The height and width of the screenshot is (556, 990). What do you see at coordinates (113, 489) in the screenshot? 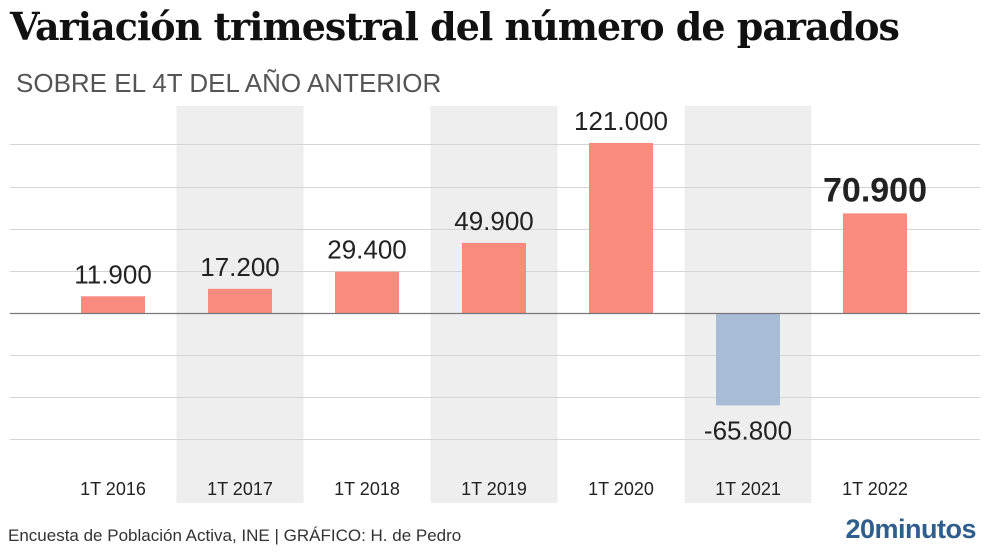
I see `category-tick-label: 1T 2016` at bounding box center [113, 489].